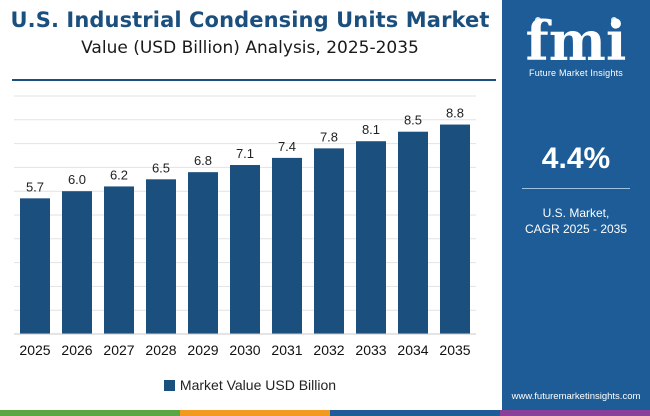 The height and width of the screenshot is (416, 650). I want to click on chart-legend: Market Value USD Billion, so click(250, 385).